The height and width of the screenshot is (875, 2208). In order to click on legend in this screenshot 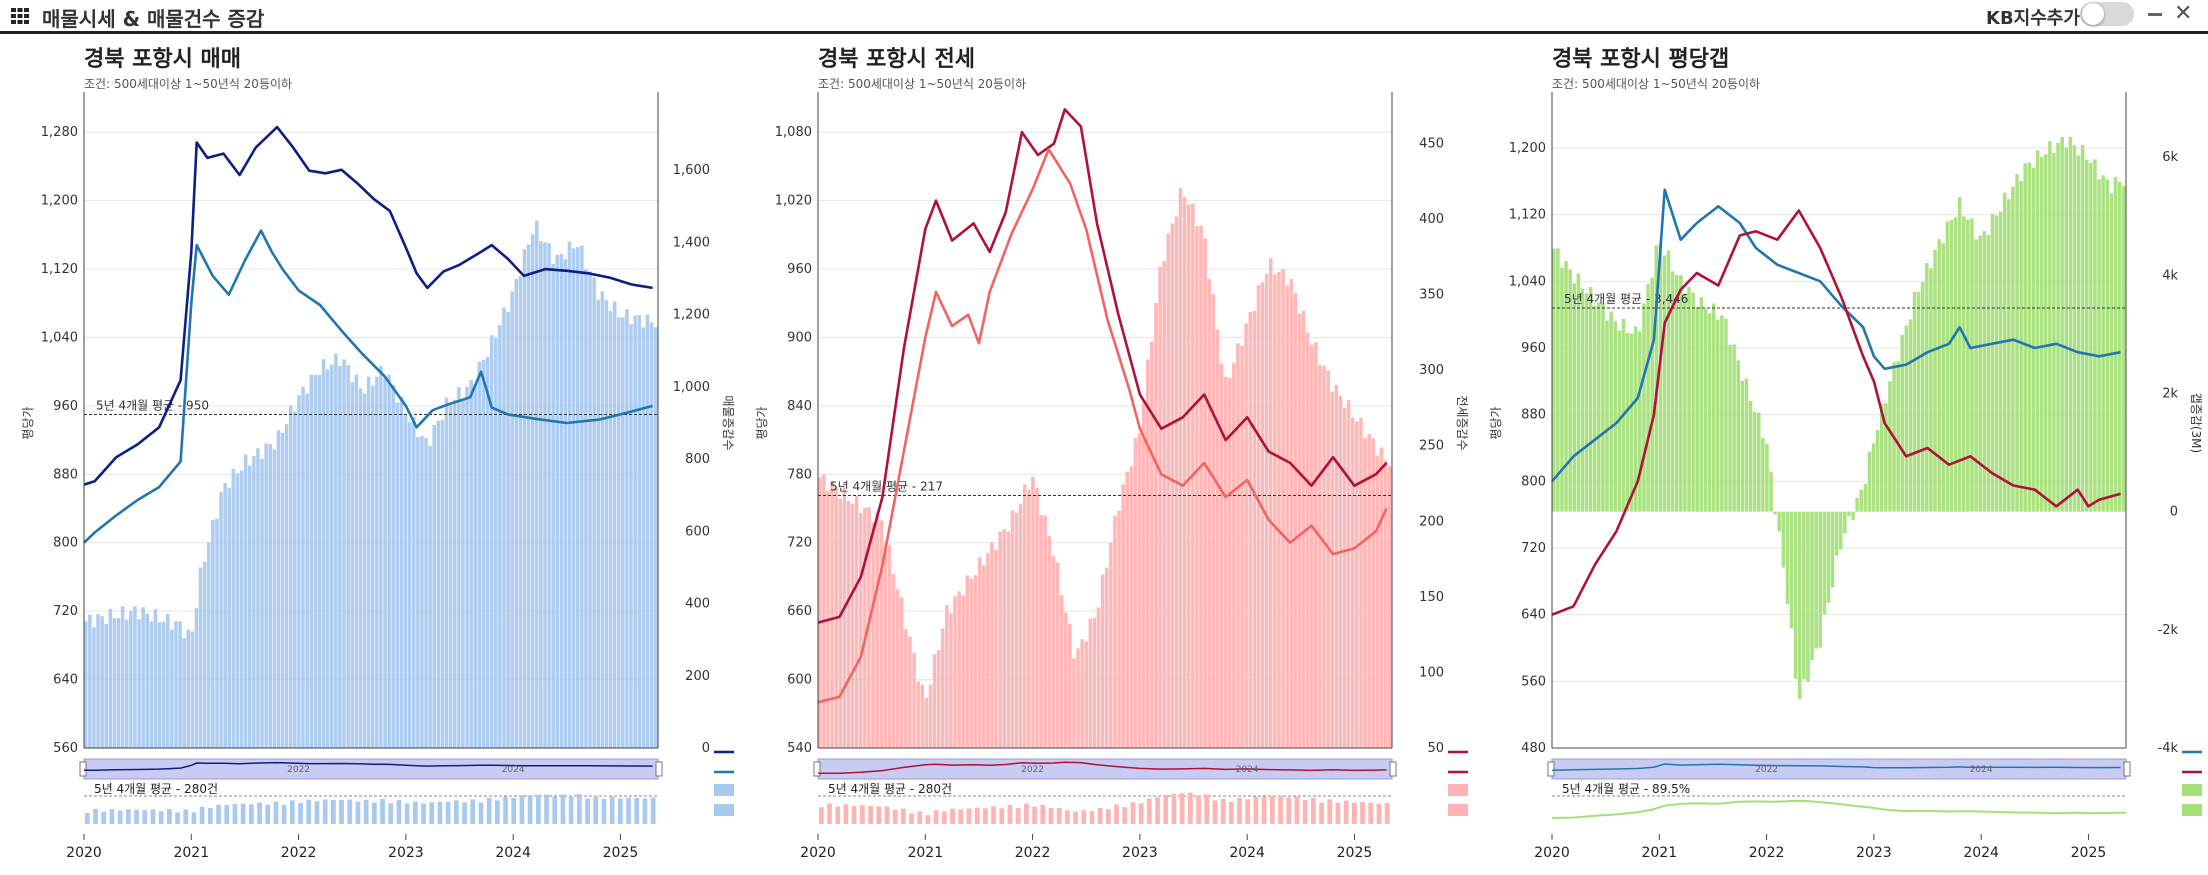, I will do `click(2192, 783)`.